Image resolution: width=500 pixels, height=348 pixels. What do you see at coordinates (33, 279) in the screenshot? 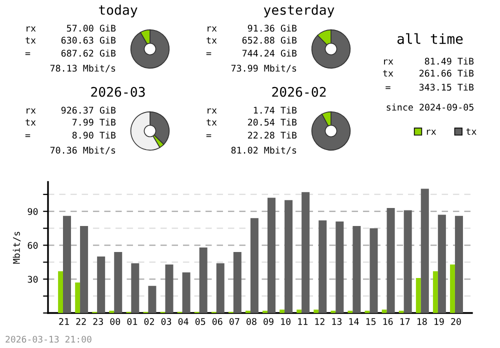
I see `y-tick-label: 30` at bounding box center [33, 279].